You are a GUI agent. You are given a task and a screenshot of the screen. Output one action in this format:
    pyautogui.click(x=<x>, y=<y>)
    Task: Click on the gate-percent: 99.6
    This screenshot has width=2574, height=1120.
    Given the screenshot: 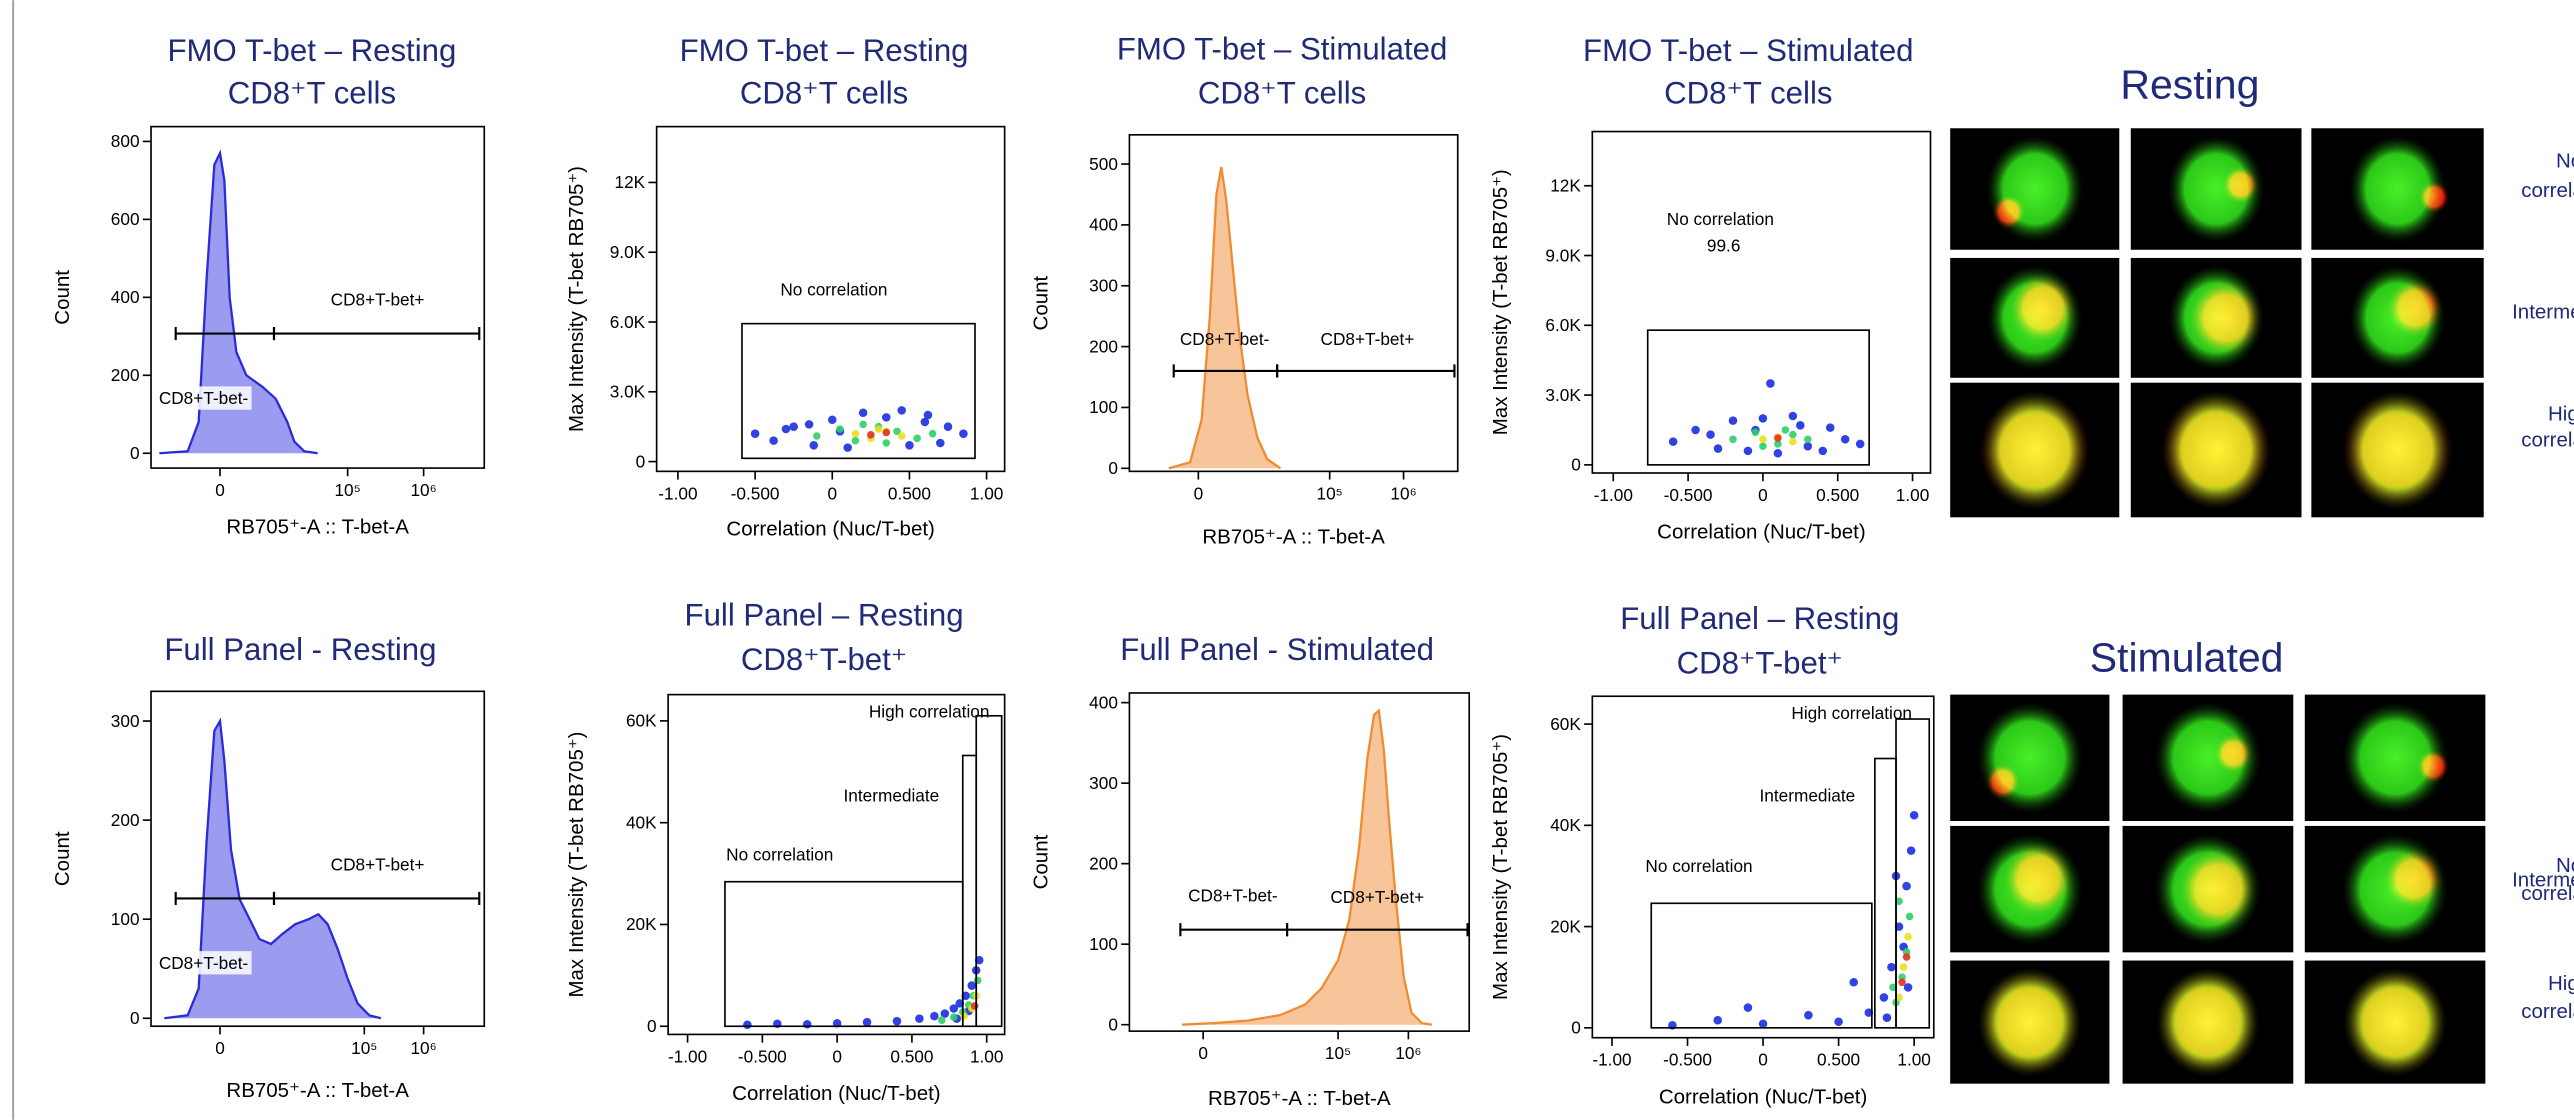 What is the action you would take?
    pyautogui.click(x=1724, y=245)
    